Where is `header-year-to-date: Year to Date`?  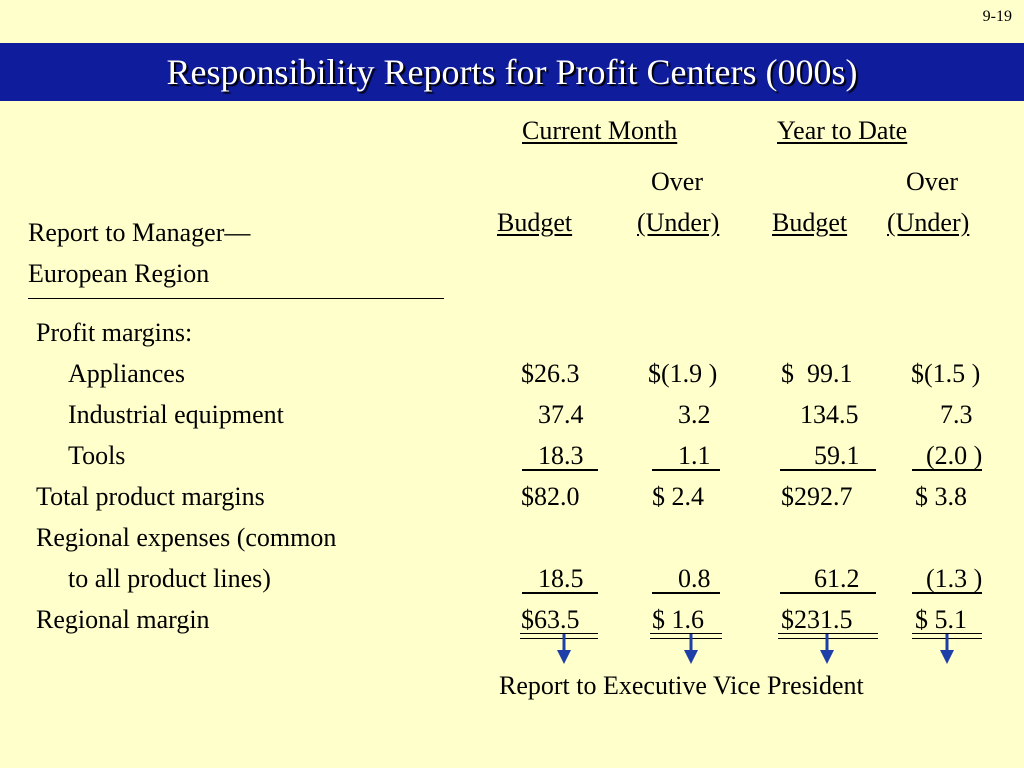 header-year-to-date: Year to Date is located at coordinates (842, 130).